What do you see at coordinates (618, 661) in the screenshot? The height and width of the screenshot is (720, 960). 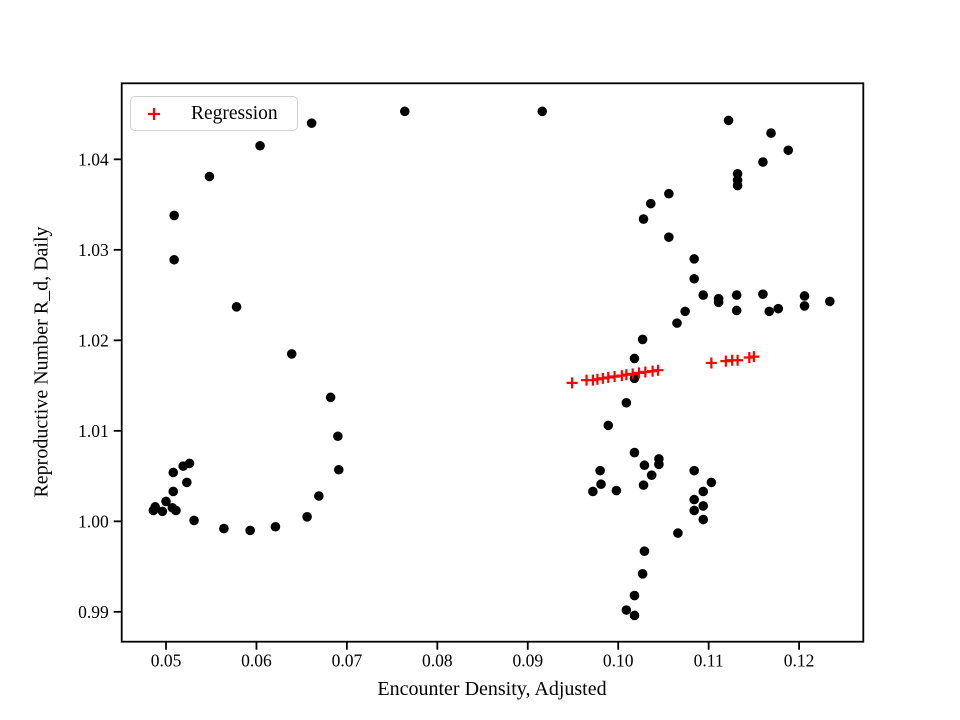 I see `x-tick-label: 0.10` at bounding box center [618, 661].